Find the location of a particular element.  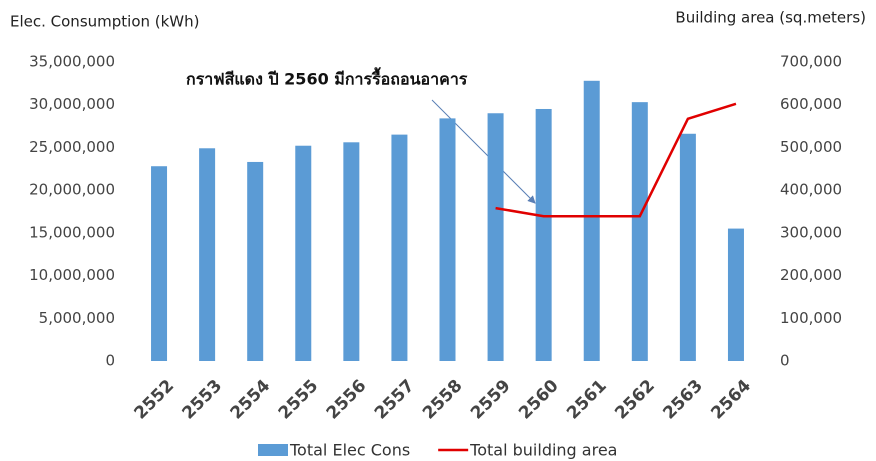

y-tick-label: 30,000,000 is located at coordinates (72, 104).